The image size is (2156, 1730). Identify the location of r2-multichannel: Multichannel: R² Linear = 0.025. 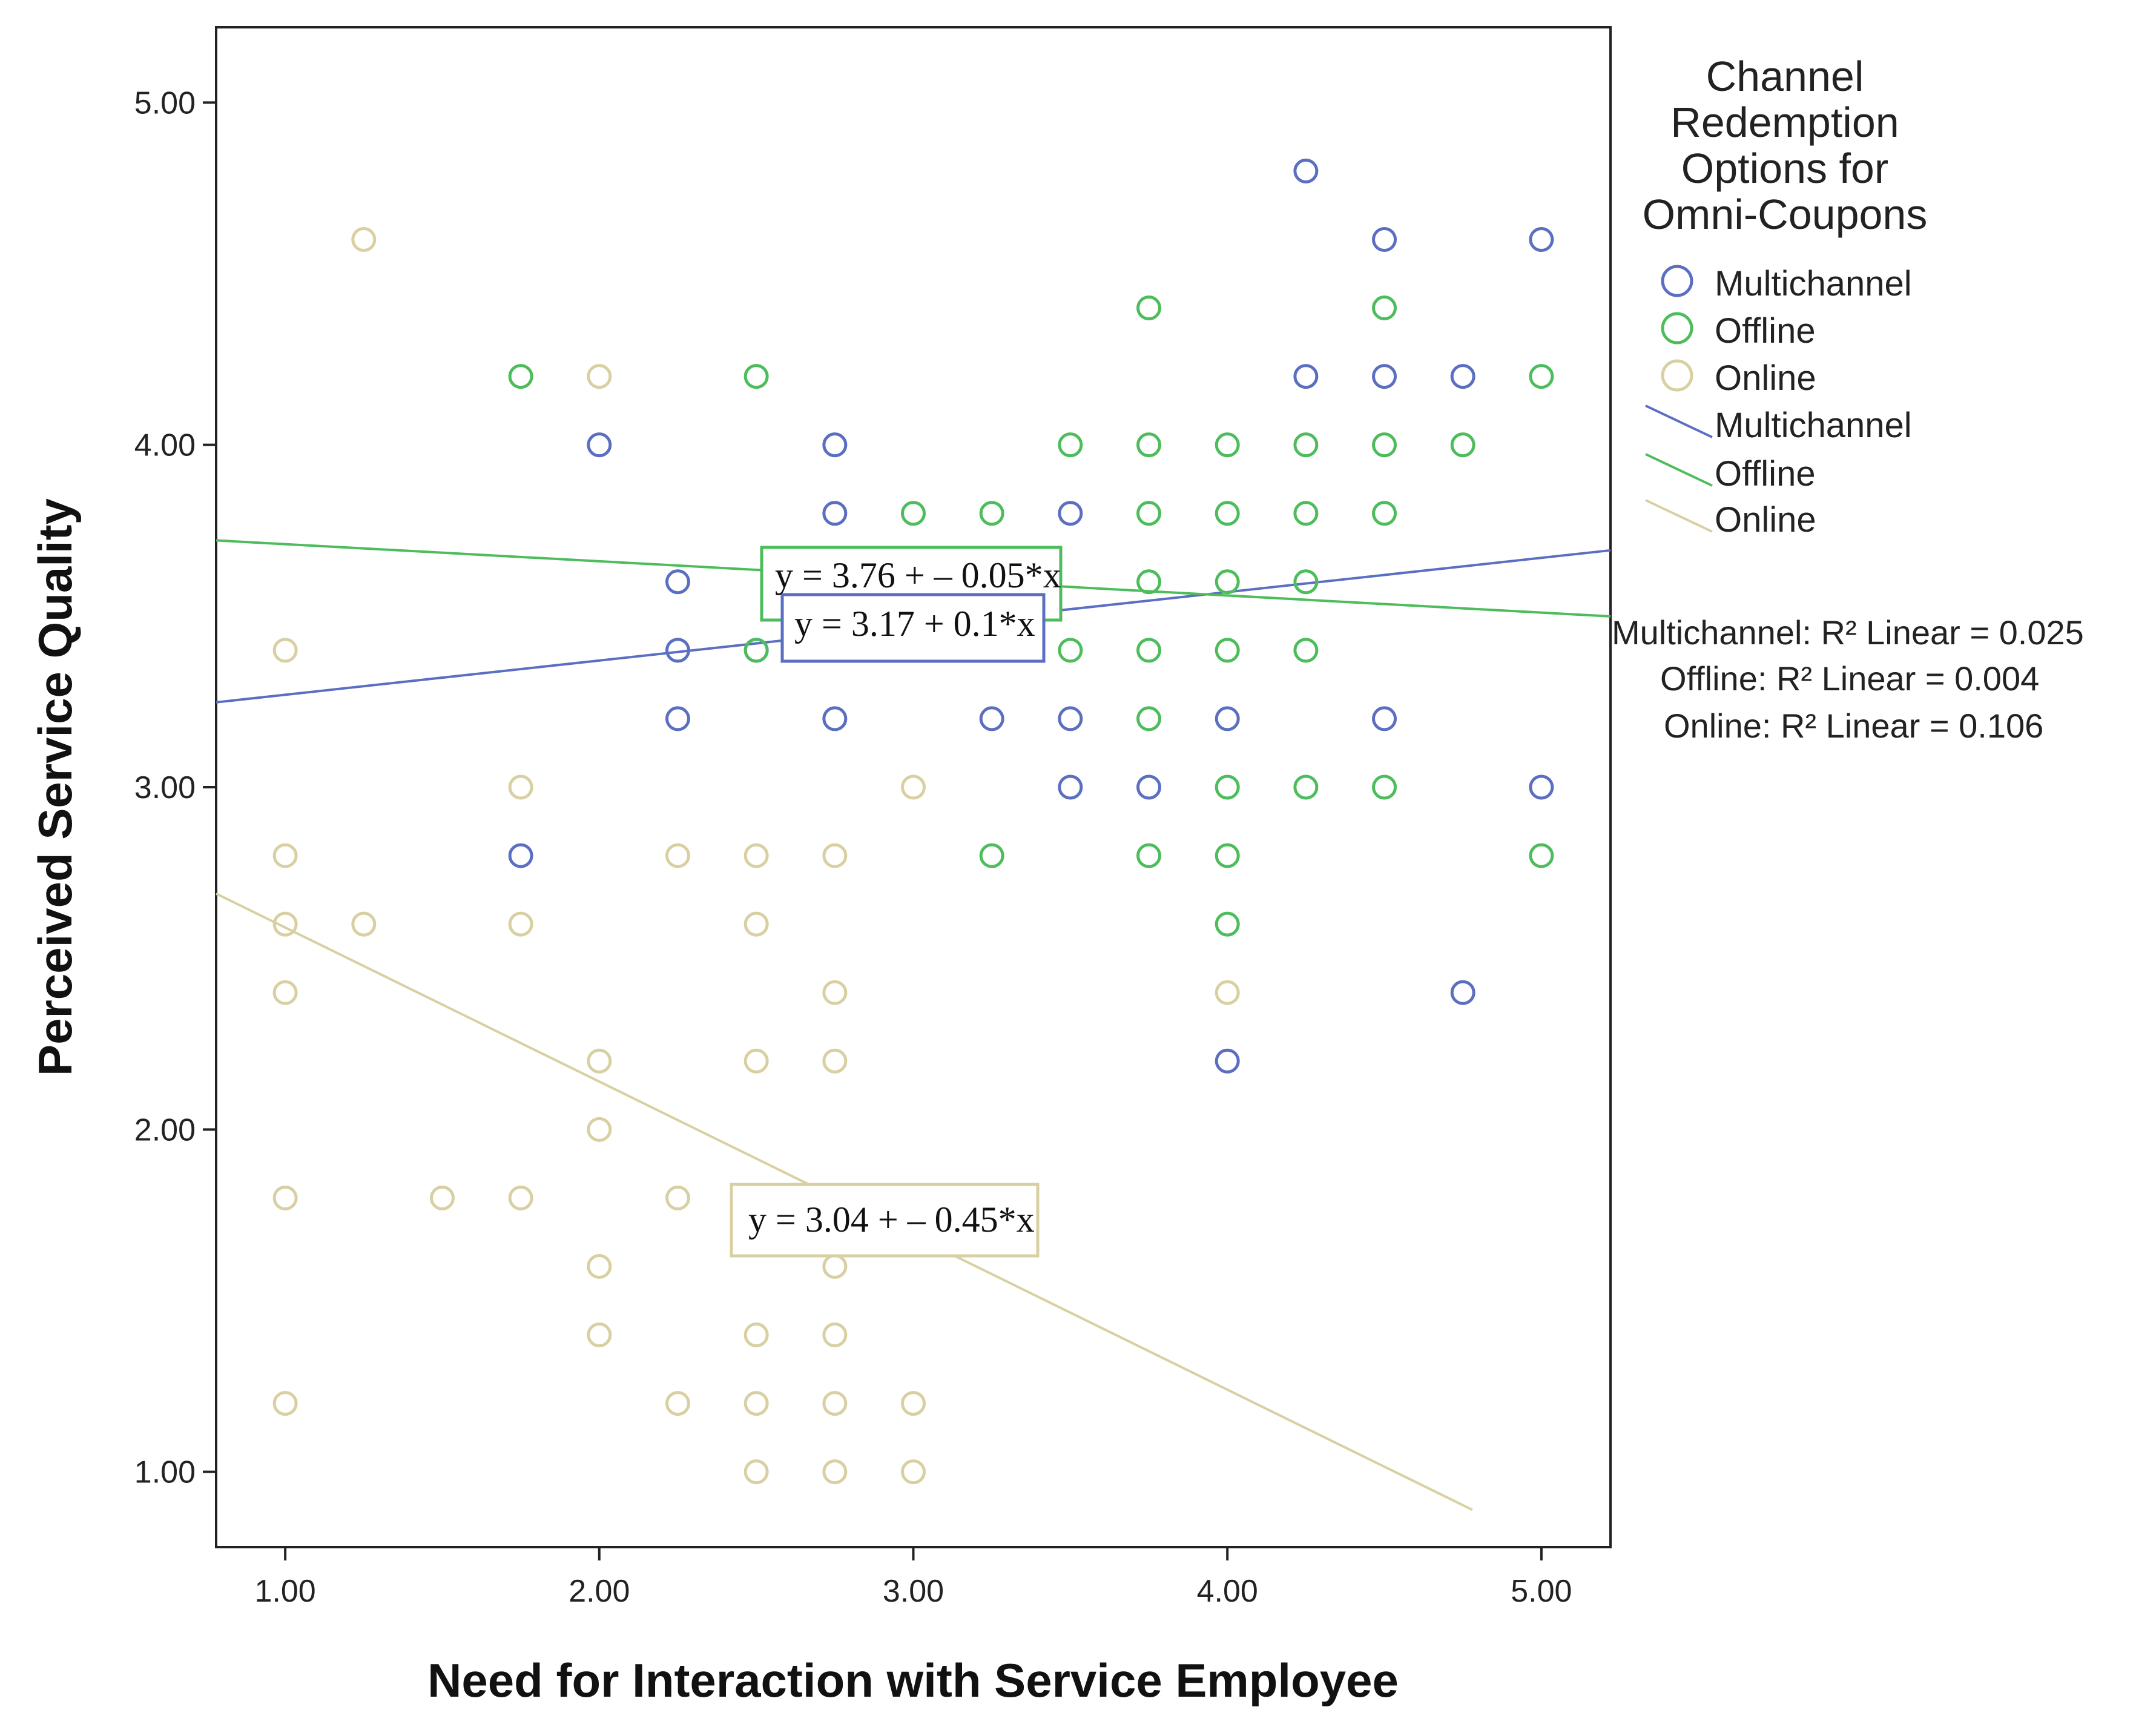
(1848, 633).